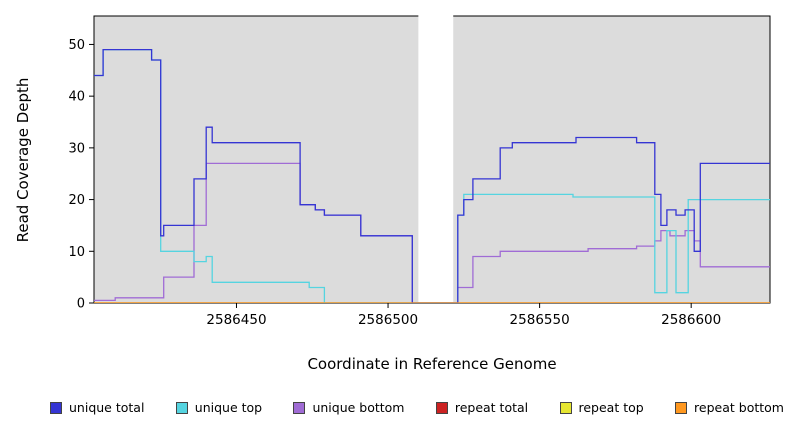  Describe the element at coordinates (76, 97) in the screenshot. I see `y-tick-label: 40` at that location.